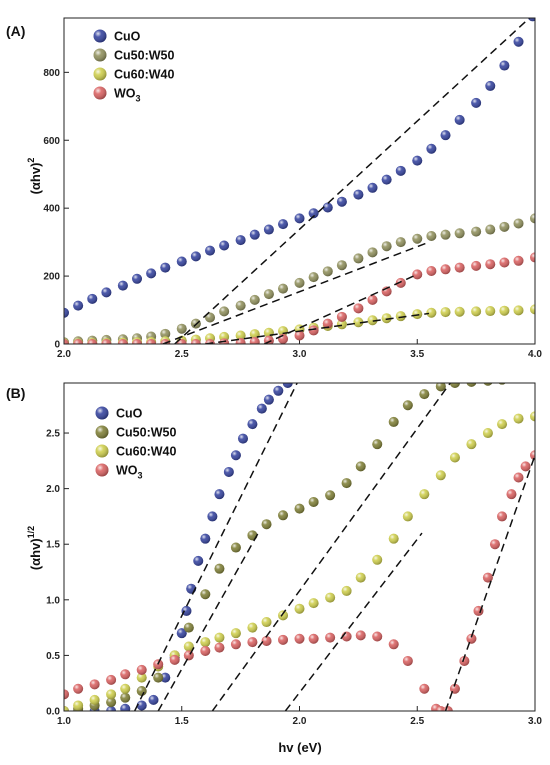 This screenshot has height=765, width=550. Describe the element at coordinates (300, 354) in the screenshot. I see `x-tick-label: 3.0` at that location.